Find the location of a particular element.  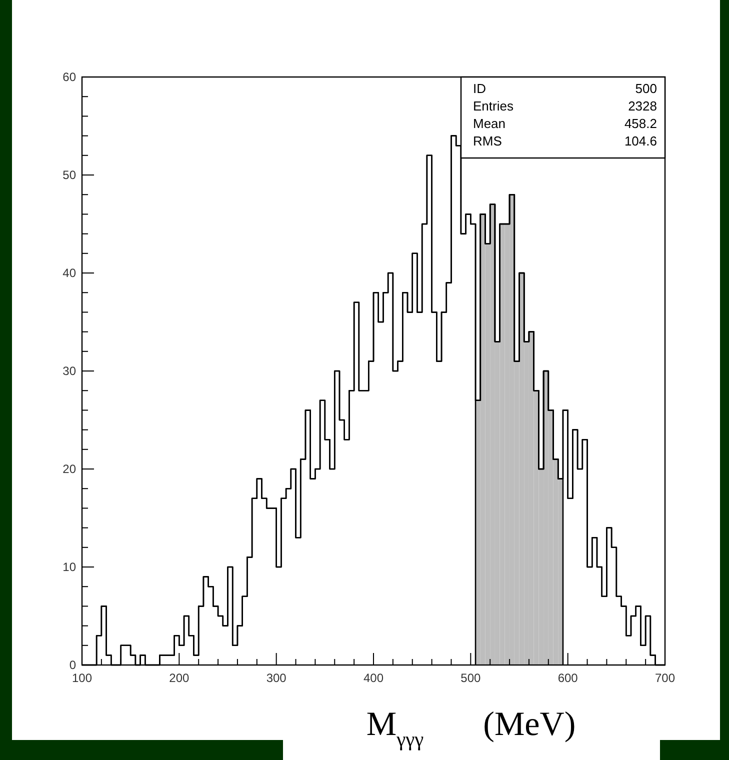

x-tick-label: 500 is located at coordinates (470, 678).